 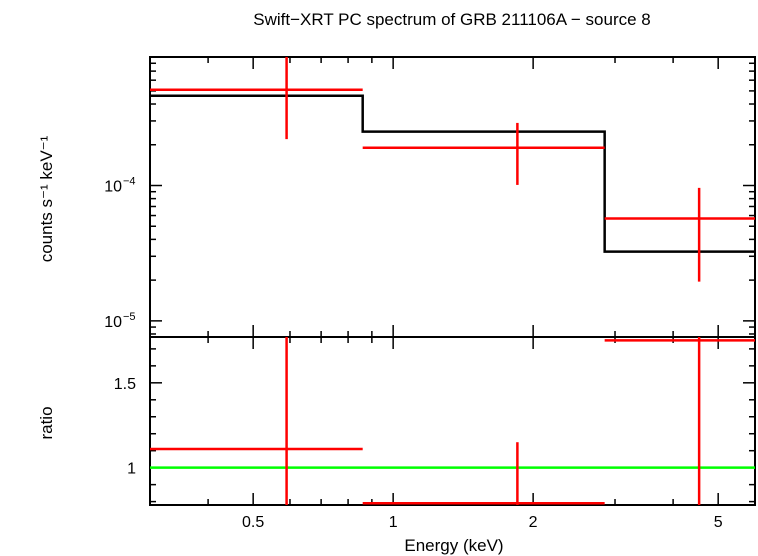 I want to click on x-tick-label: 1, so click(x=393, y=522).